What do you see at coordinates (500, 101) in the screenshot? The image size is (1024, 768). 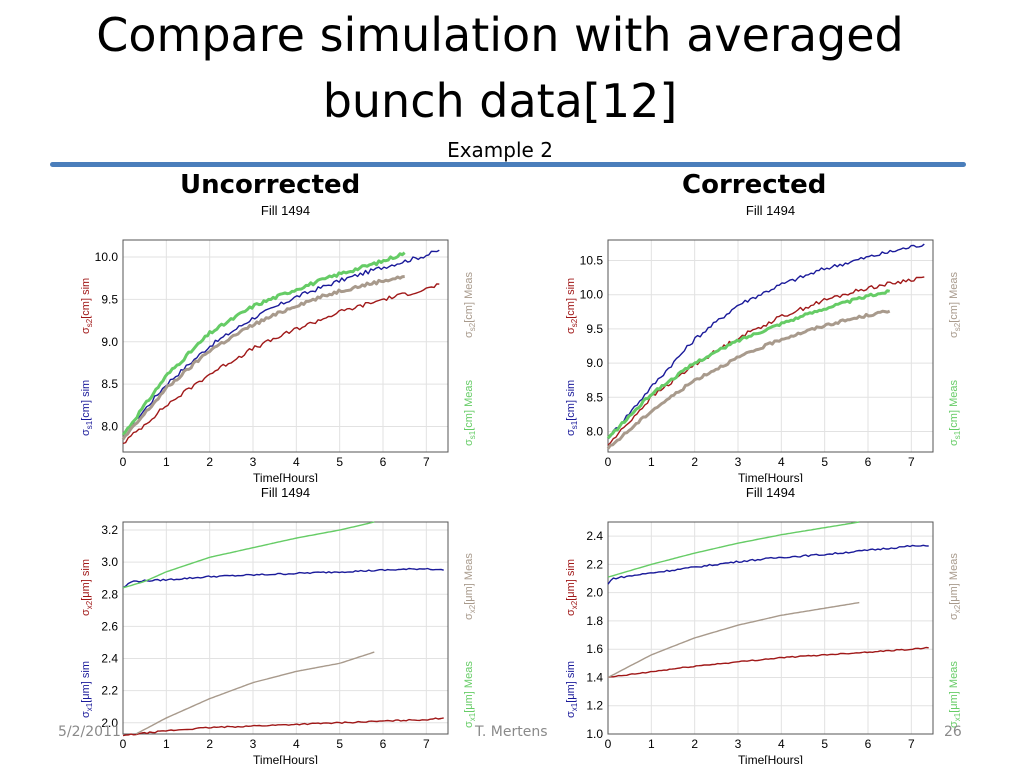 I see `slide-title-line2: bunch data[12]` at bounding box center [500, 101].